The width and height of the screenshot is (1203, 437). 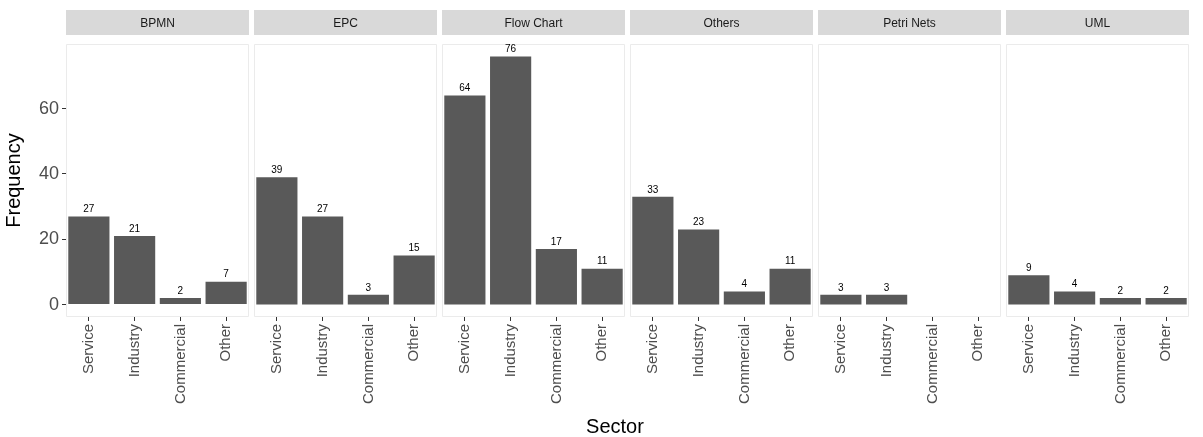 I want to click on data-label: 76, so click(x=511, y=49).